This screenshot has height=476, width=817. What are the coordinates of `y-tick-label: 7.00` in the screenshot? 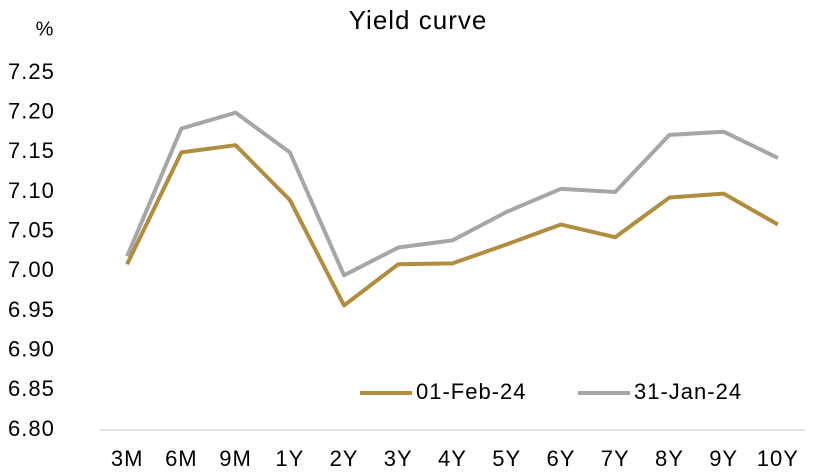 It's located at (31, 269).